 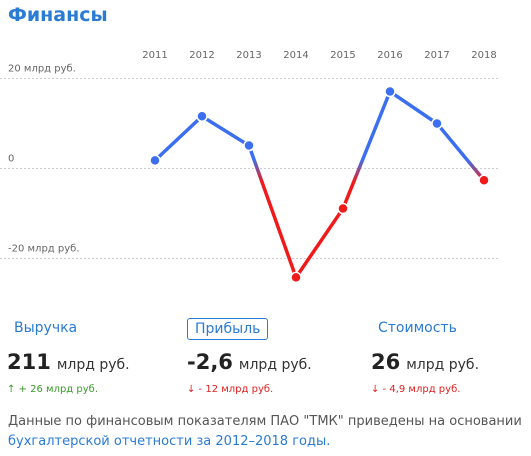 What do you see at coordinates (201, 55) in the screenshot?
I see `x-tick-label: 2012` at bounding box center [201, 55].